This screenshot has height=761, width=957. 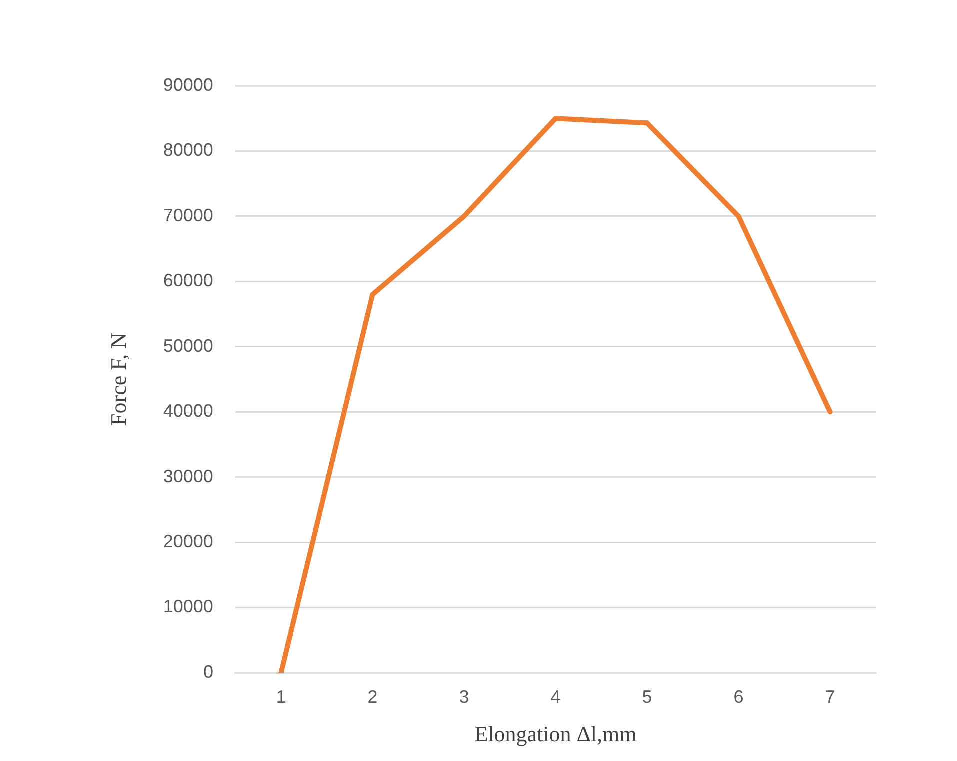 What do you see at coordinates (188, 606) in the screenshot?
I see `y-tick-label: 10000` at bounding box center [188, 606].